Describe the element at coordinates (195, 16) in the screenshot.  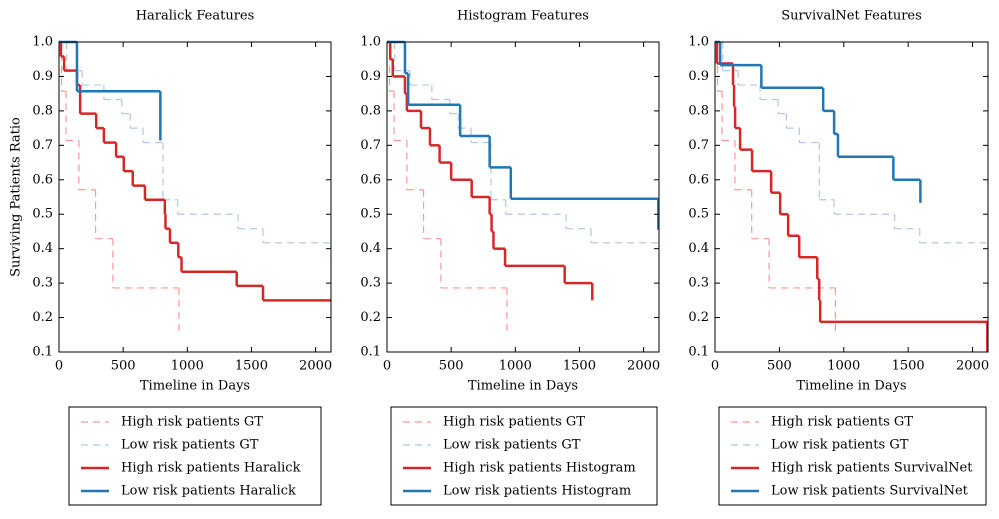
I see `subplot-title: Haralick Features` at that location.